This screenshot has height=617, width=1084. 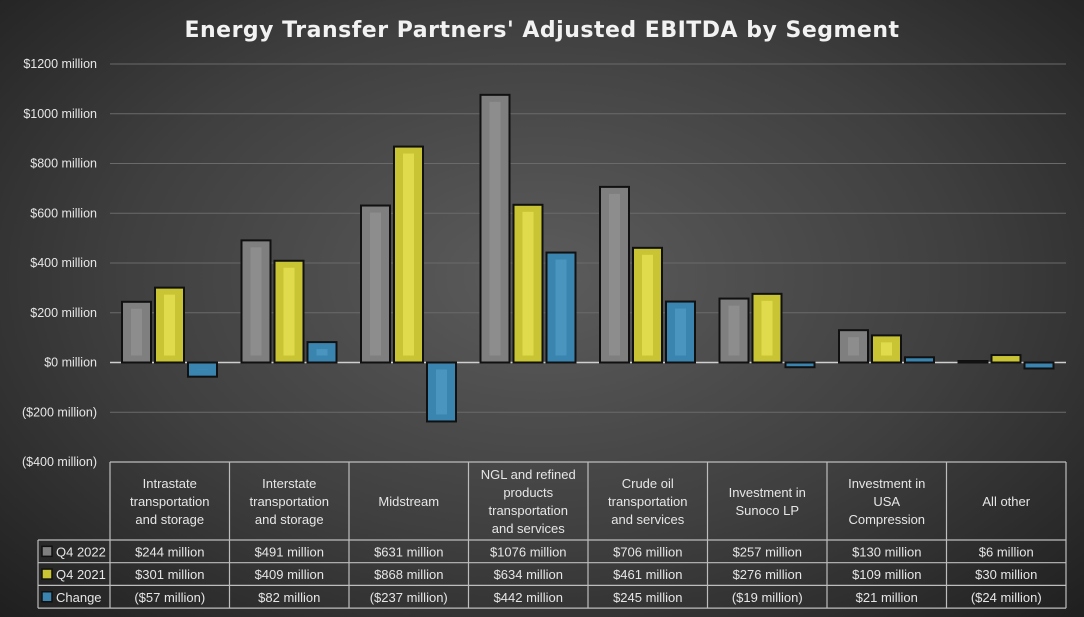 What do you see at coordinates (409, 597) in the screenshot?
I see `data-label: ($237 million)` at bounding box center [409, 597].